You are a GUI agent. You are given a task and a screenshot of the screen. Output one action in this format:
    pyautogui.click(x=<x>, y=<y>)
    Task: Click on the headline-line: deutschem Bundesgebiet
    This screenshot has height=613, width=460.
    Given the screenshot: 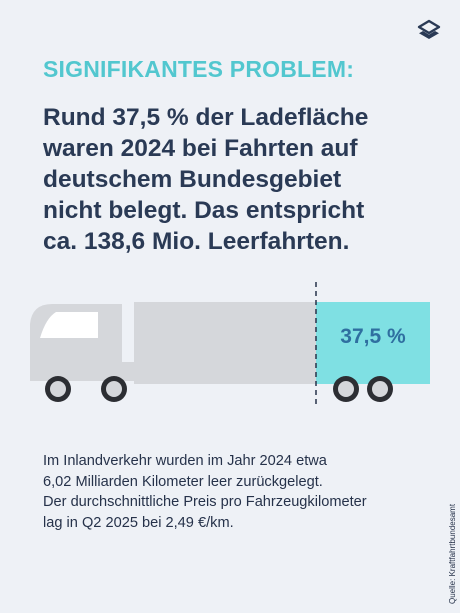 What is the action you would take?
    pyautogui.click(x=192, y=179)
    